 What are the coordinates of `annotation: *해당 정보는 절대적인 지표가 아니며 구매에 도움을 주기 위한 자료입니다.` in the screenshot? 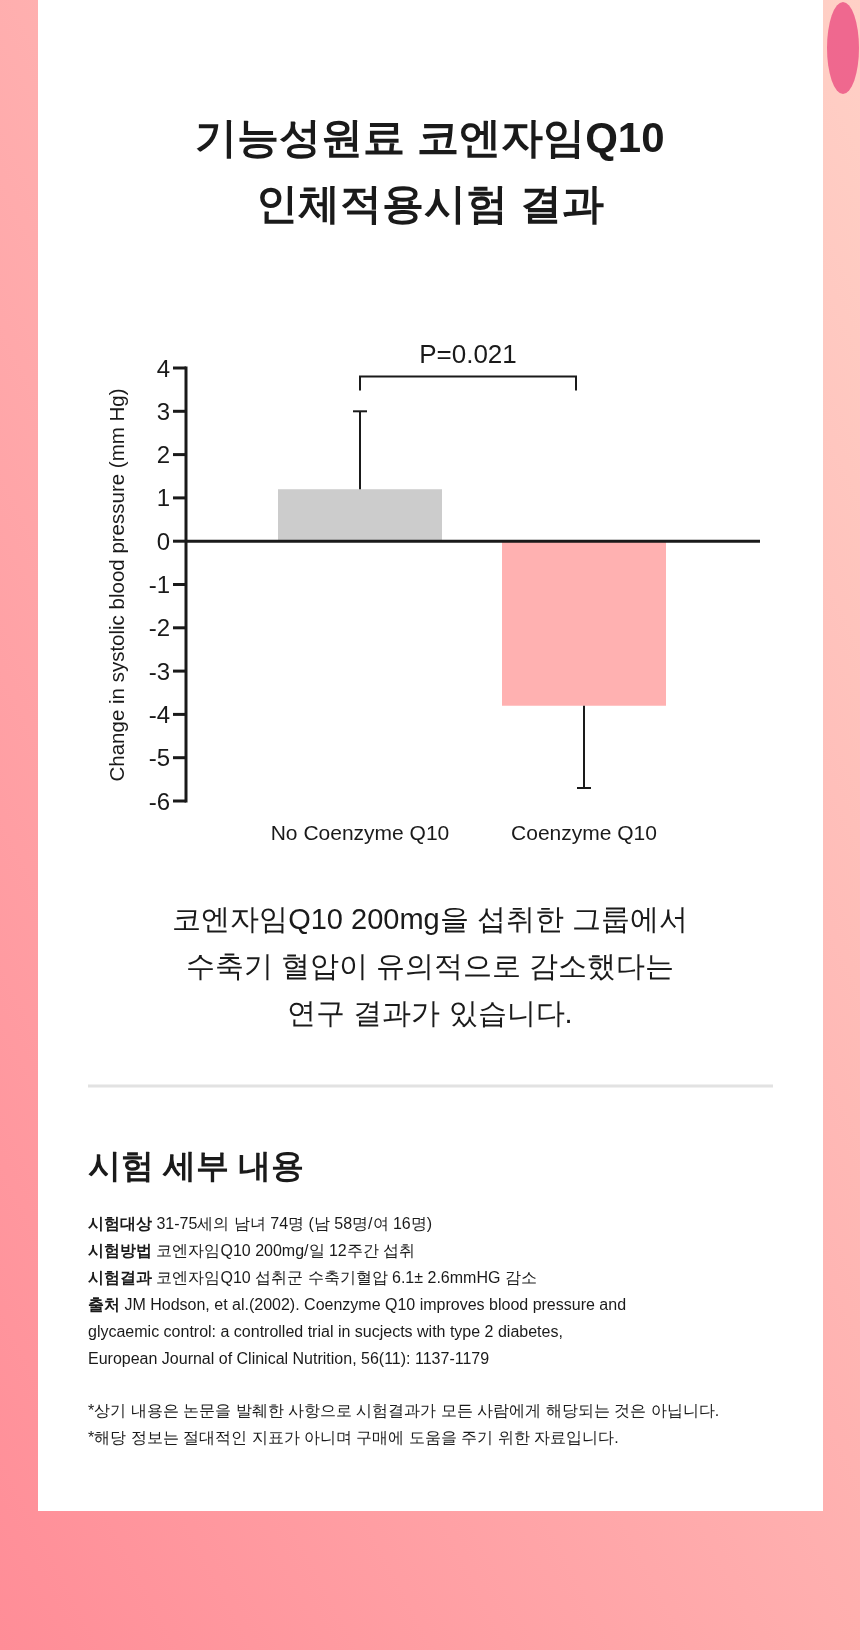 It's located at (353, 1437).